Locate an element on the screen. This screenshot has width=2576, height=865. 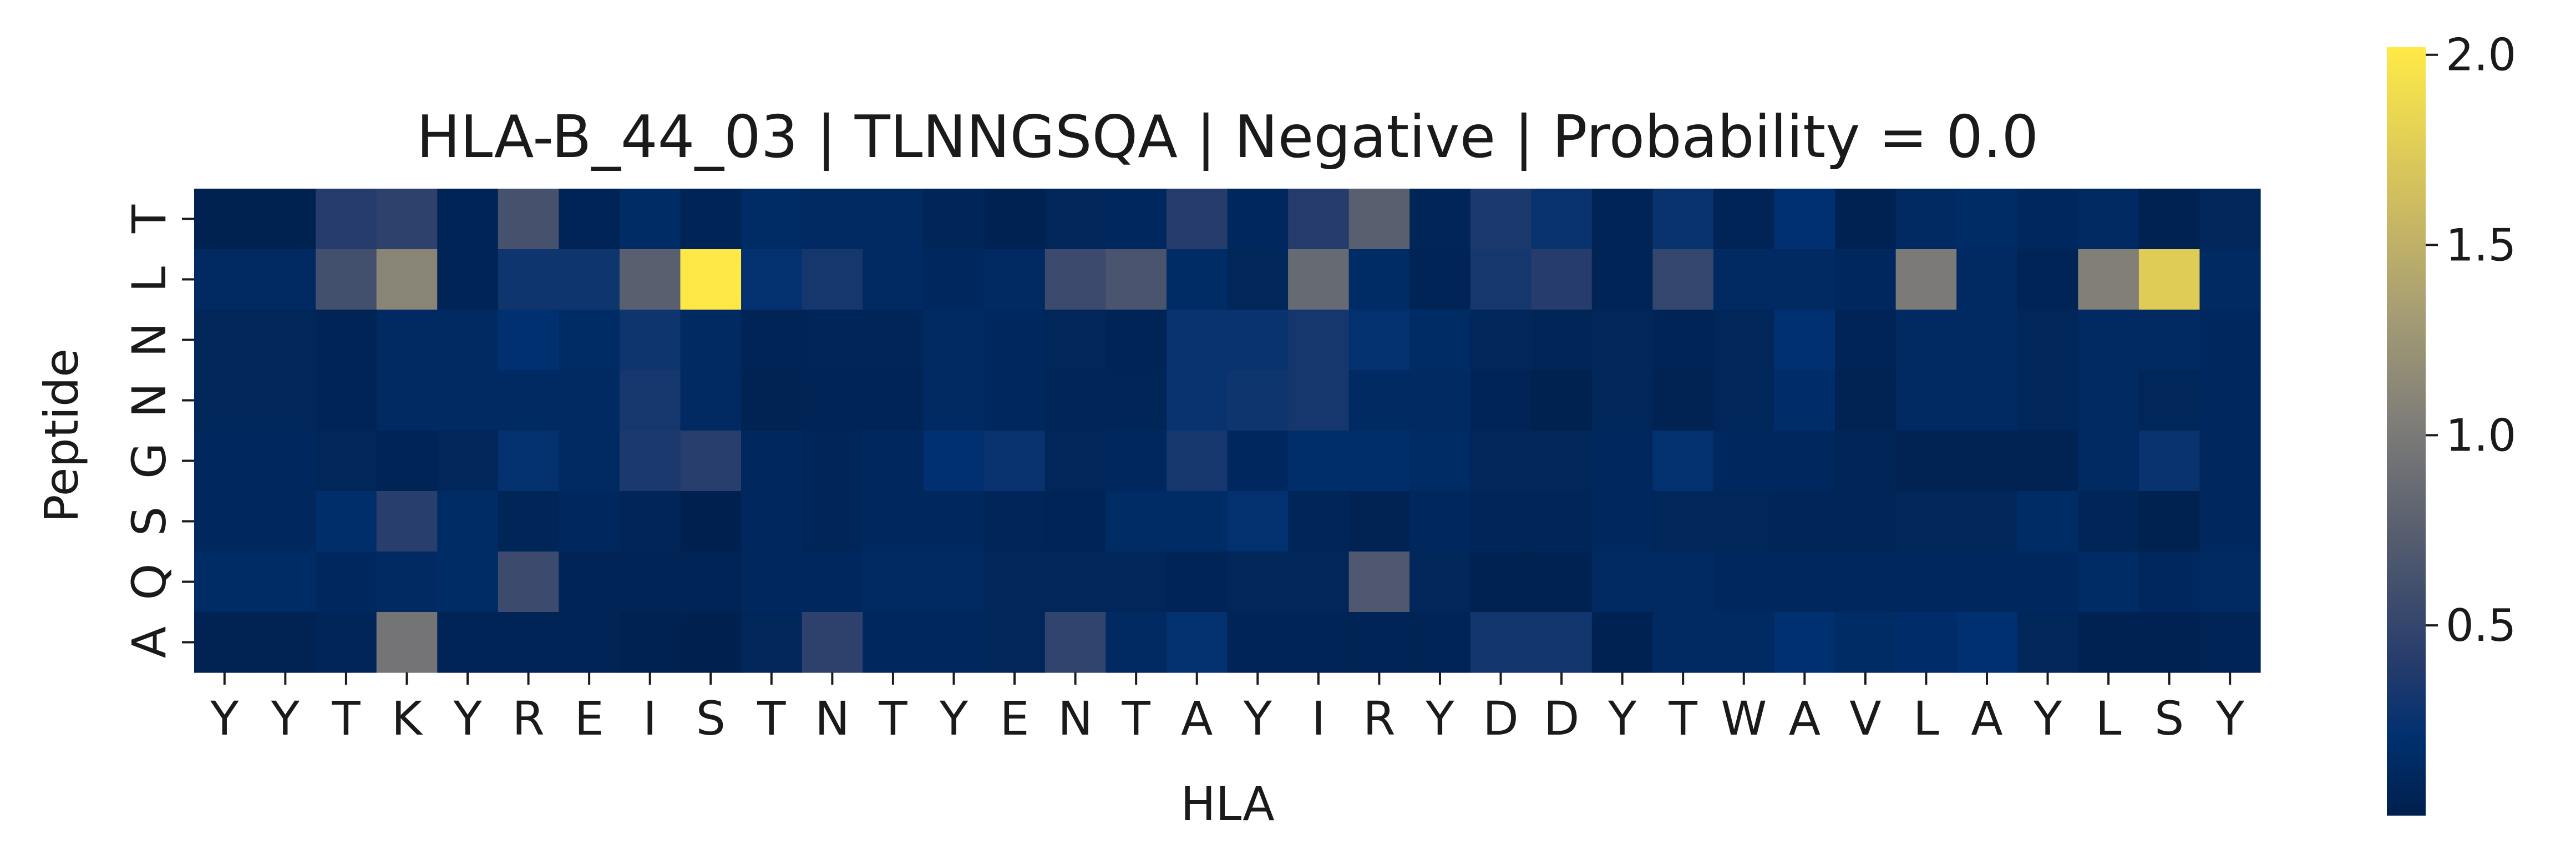
x-tick-label: I is located at coordinates (1318, 718).